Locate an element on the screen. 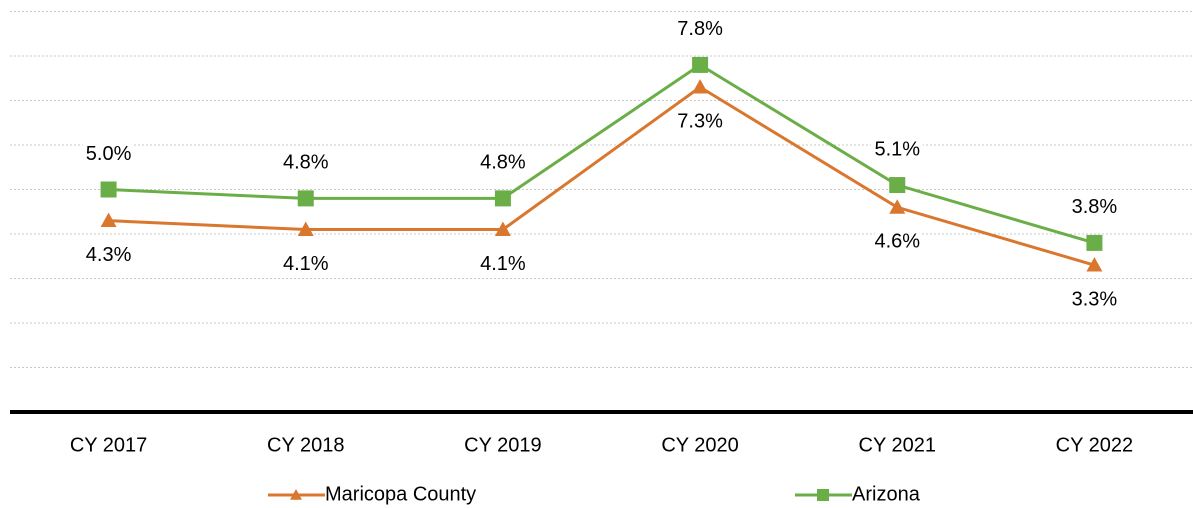 The height and width of the screenshot is (508, 1193). data-label: 3.8% is located at coordinates (1095, 207).